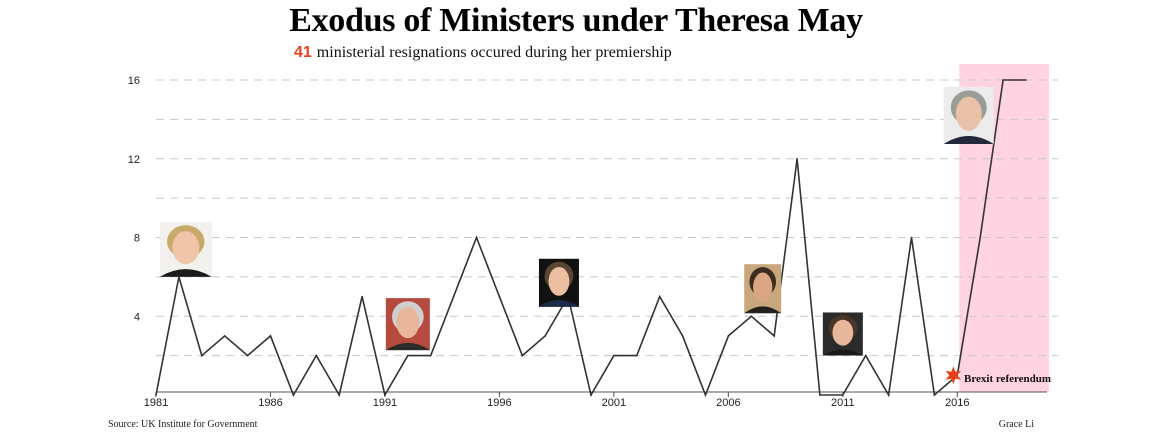  I want to click on x-tick-label: 2016, so click(957, 403).